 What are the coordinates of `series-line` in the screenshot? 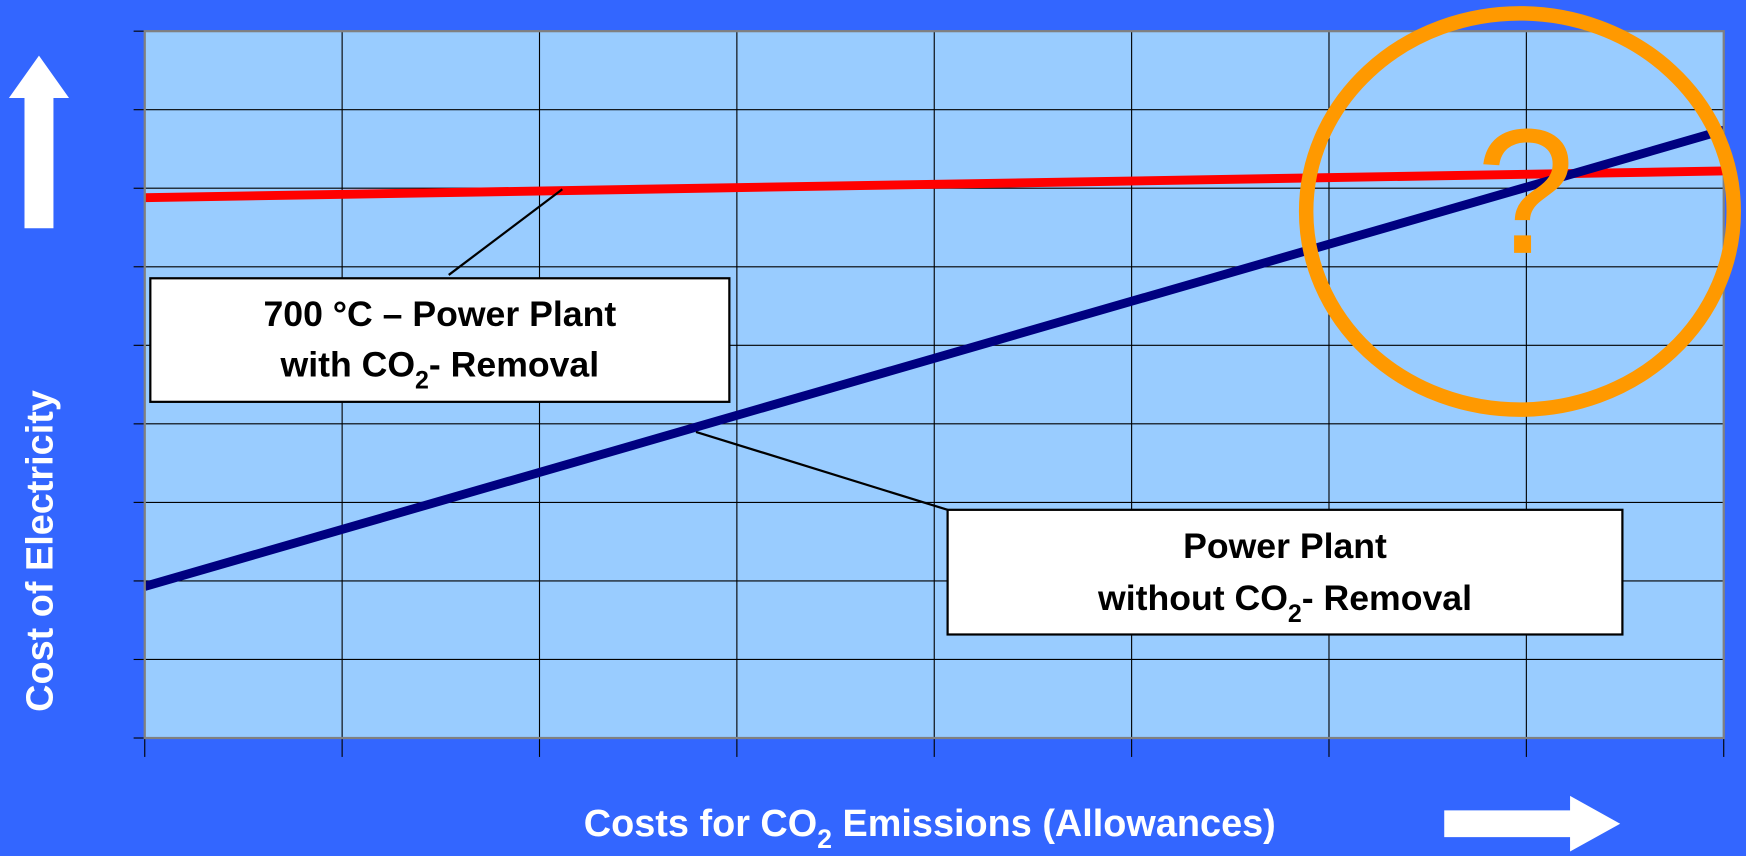 It's located at (934, 184).